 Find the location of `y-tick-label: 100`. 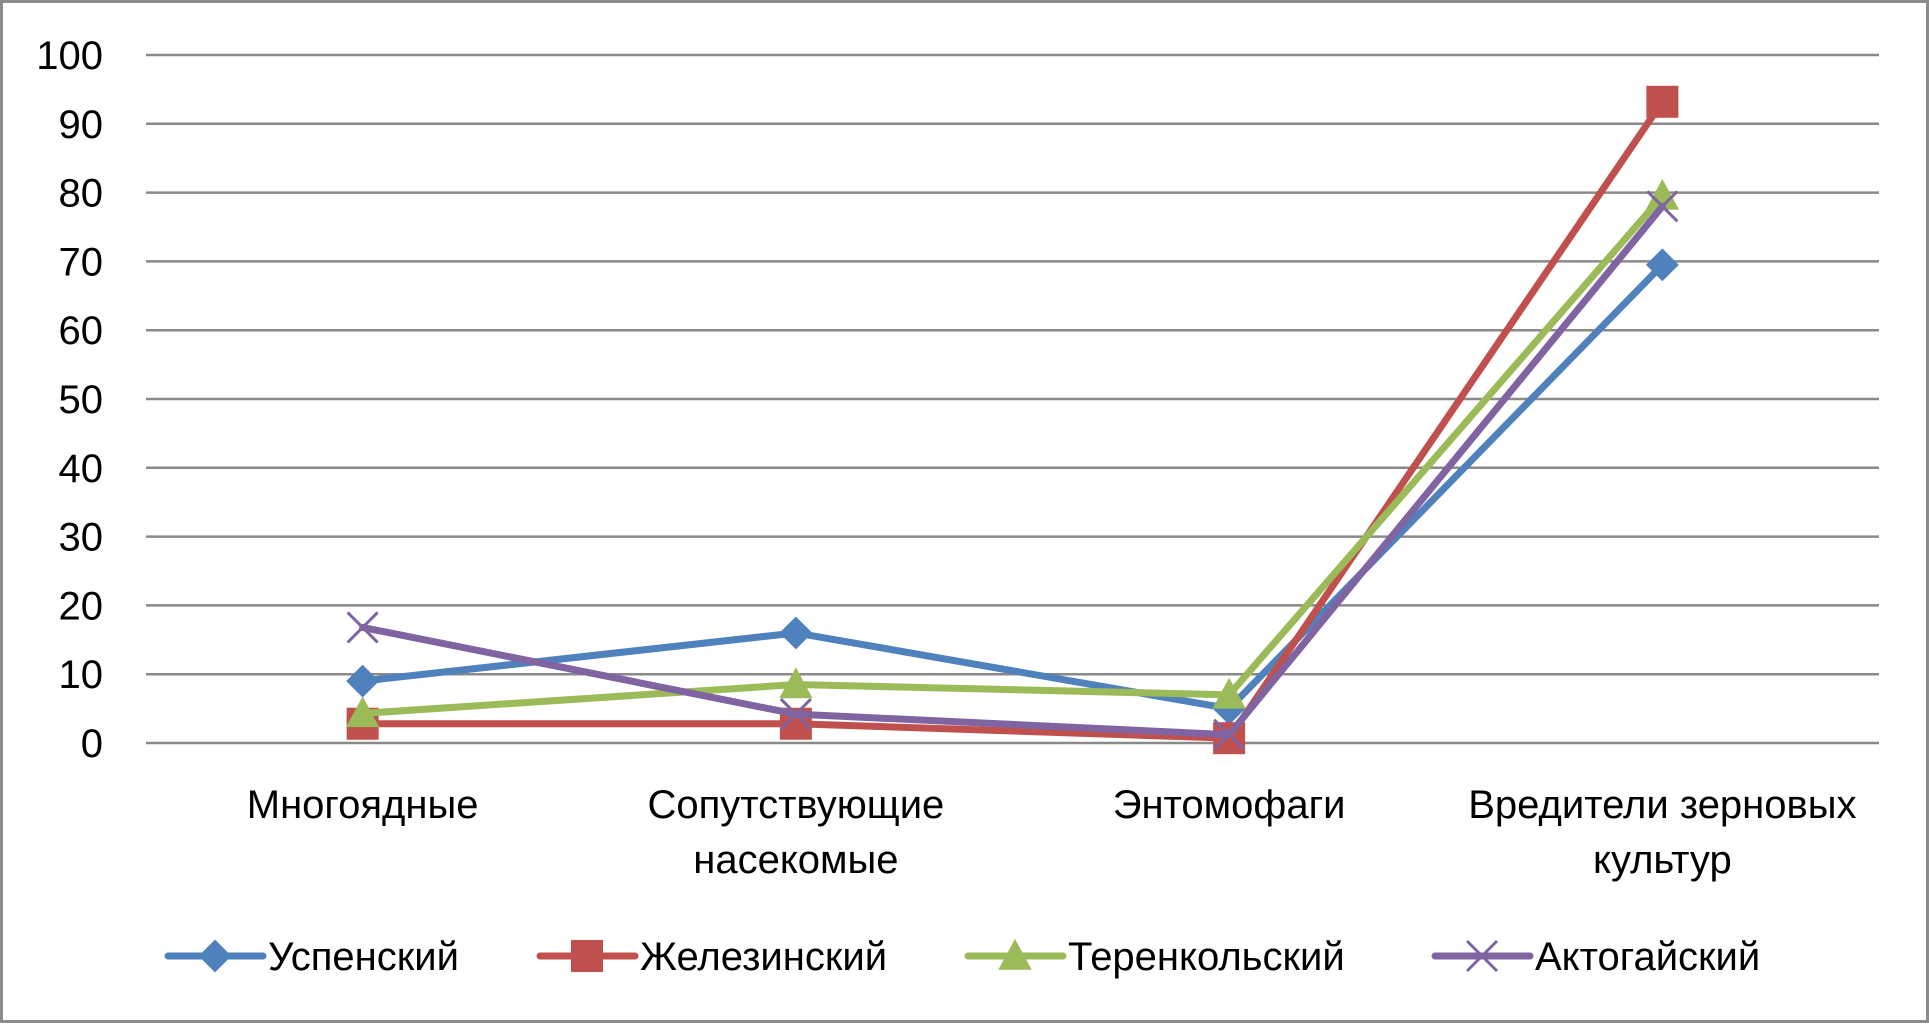

y-tick-label: 100 is located at coordinates (69, 56).